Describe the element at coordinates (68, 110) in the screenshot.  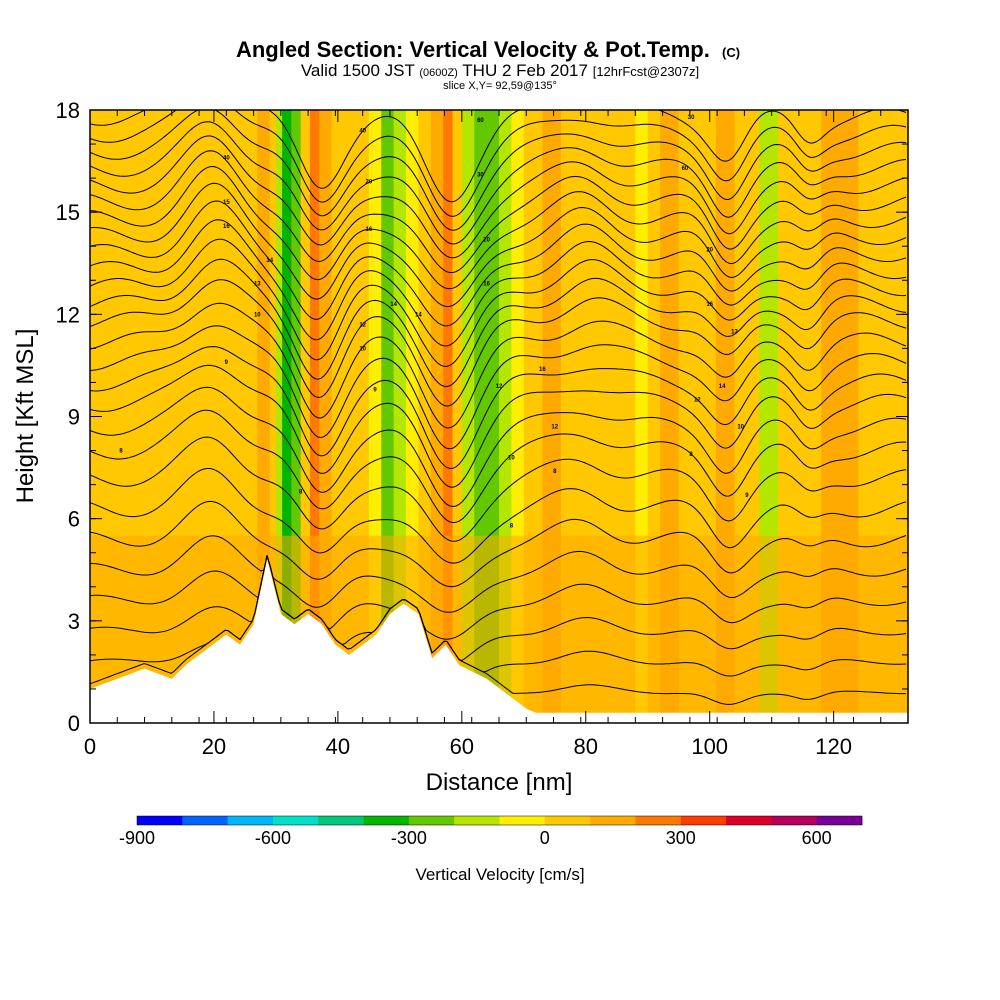
I see `y-tick-label: 18` at that location.